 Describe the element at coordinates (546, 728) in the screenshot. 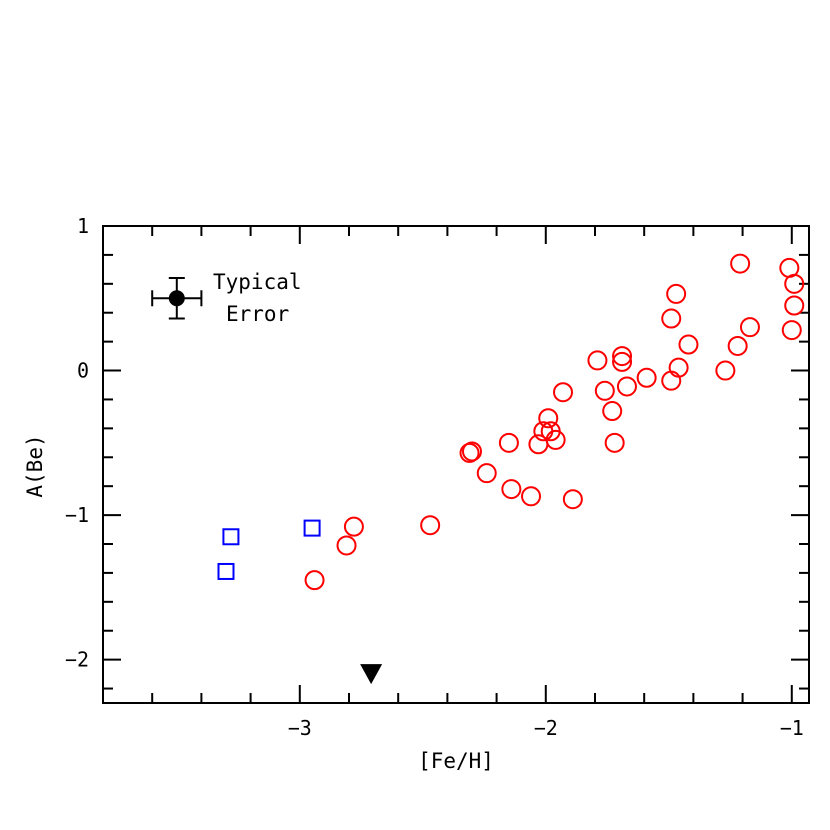

I see `x-tick-label: −2` at that location.